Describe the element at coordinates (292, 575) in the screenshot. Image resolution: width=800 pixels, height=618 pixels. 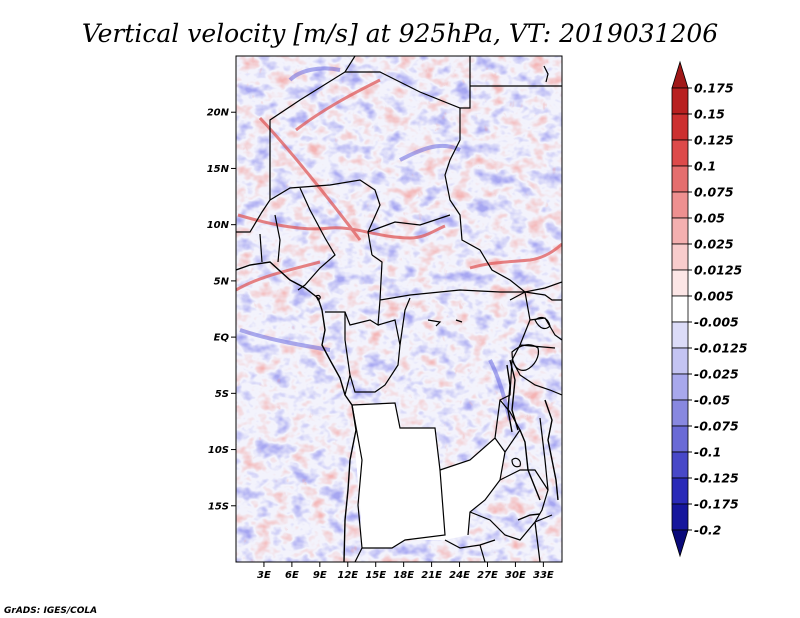
I see `lon-label: 6E` at that location.